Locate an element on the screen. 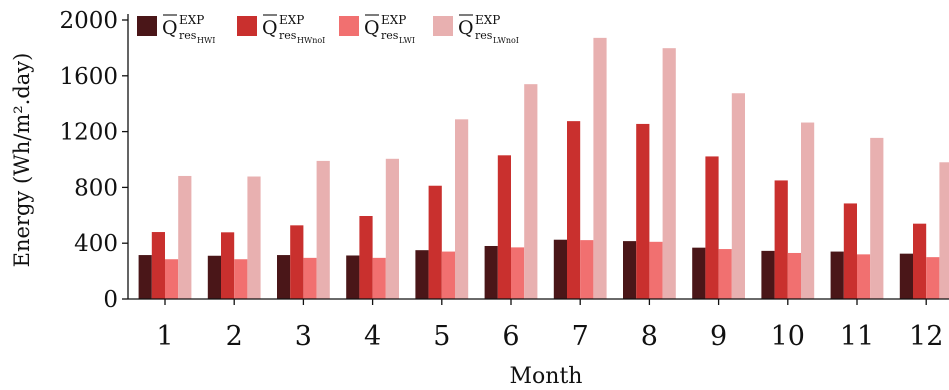 The width and height of the screenshot is (949, 390). legend-entry-lwi: Q EXP res LWI is located at coordinates (377, 29).